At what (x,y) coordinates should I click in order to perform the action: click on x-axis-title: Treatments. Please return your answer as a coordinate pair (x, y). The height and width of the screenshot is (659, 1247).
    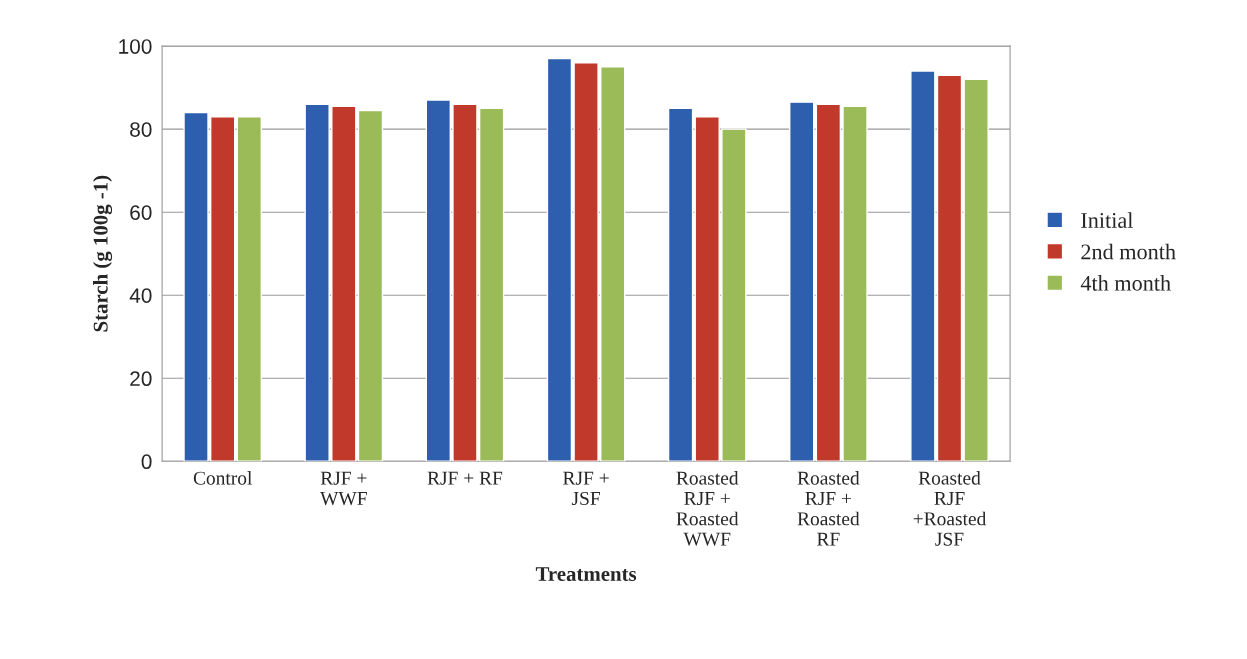
    Looking at the image, I should click on (586, 574).